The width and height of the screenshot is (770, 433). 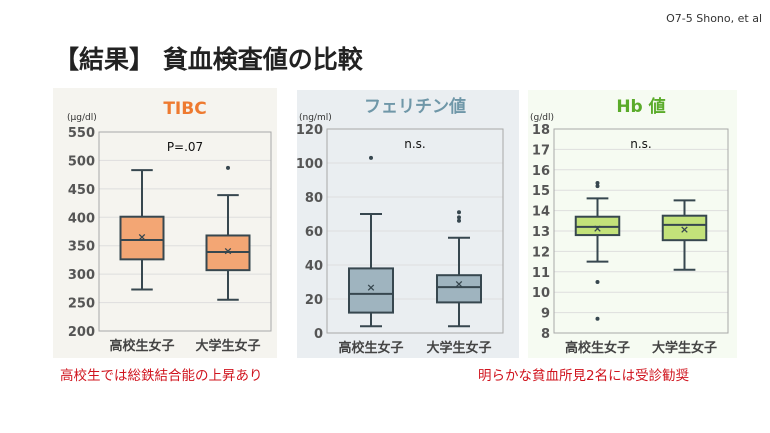 I want to click on chart-title: TIBC, so click(x=184, y=109).